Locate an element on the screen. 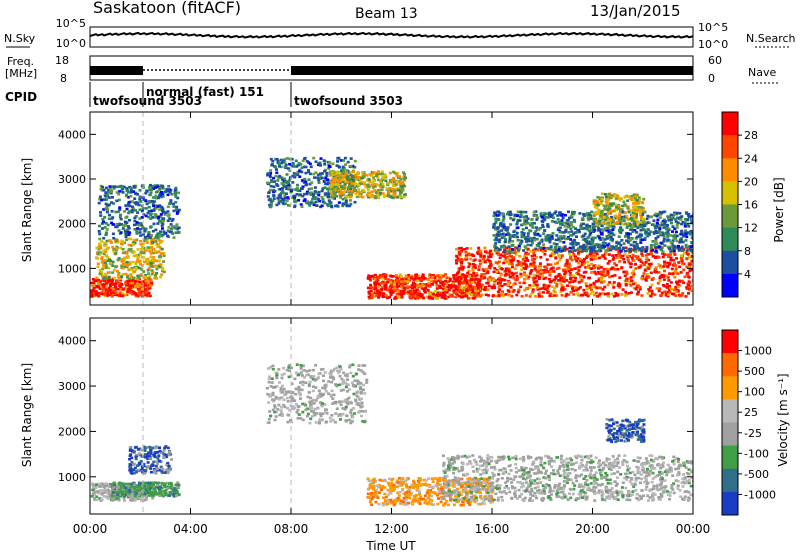 This screenshot has width=800, height=554. power-ylabel: Slant Range [km] is located at coordinates (27, 210).